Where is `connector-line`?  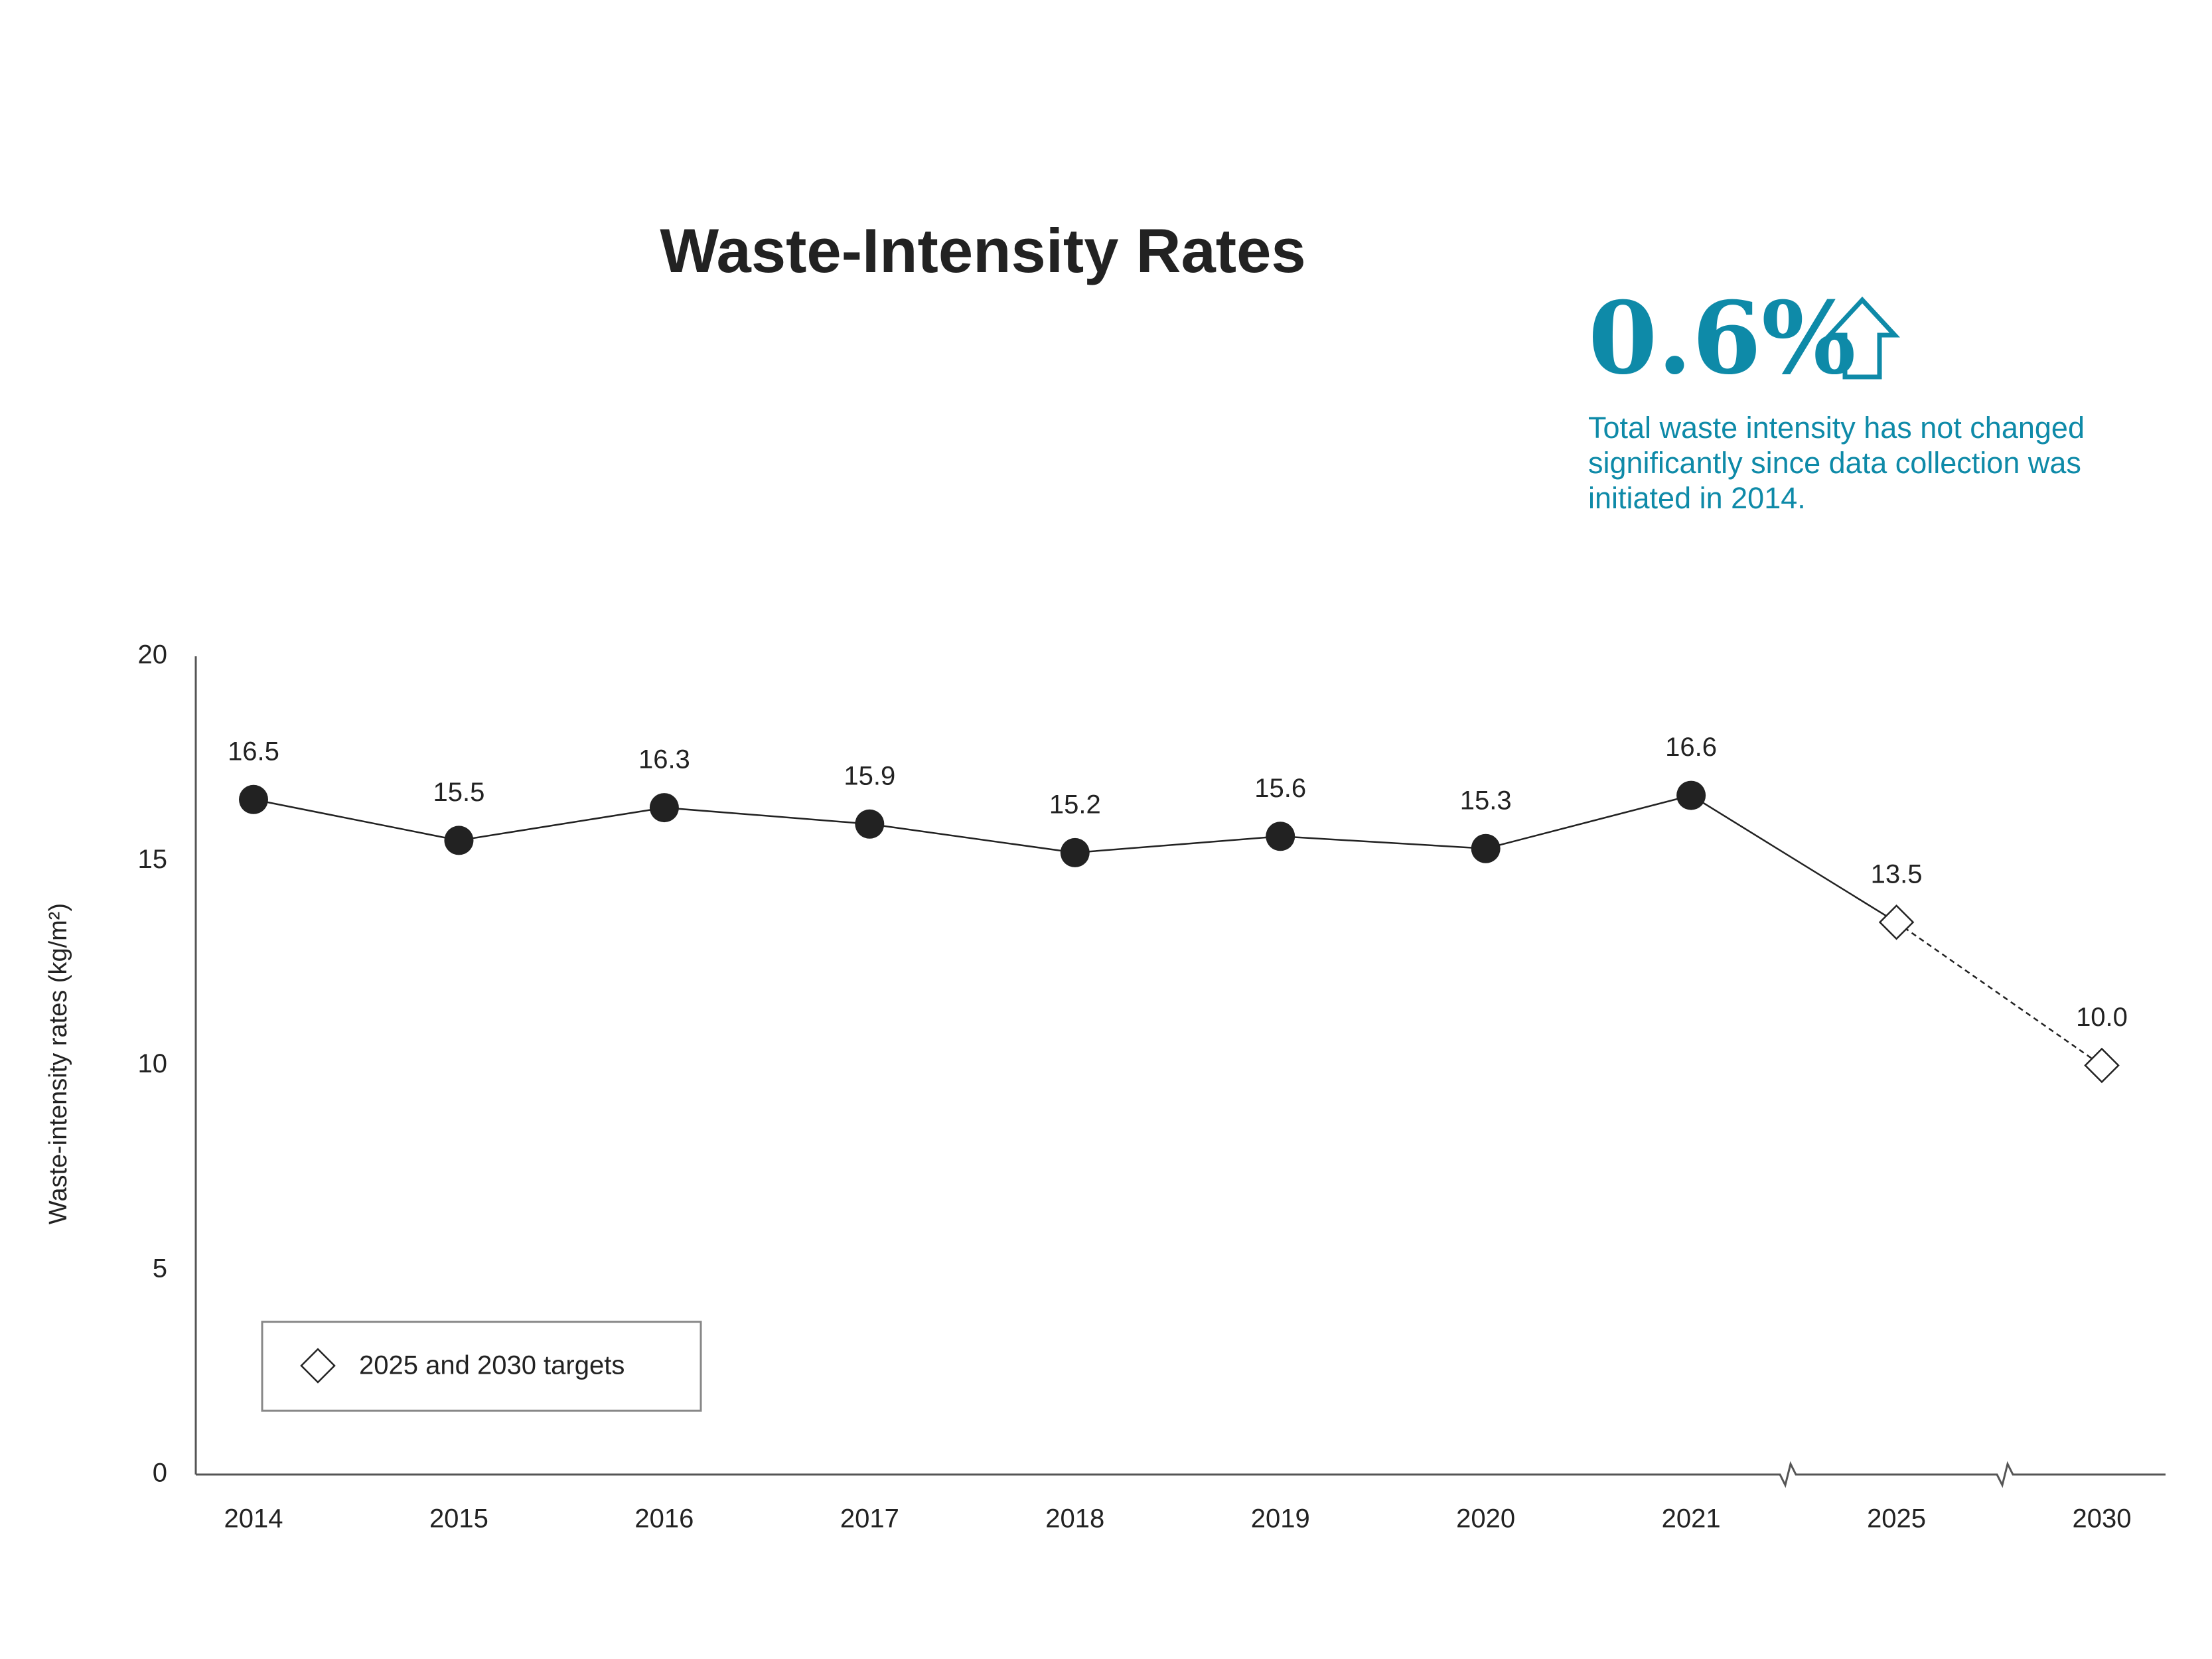 connector-line is located at coordinates (1794, 858).